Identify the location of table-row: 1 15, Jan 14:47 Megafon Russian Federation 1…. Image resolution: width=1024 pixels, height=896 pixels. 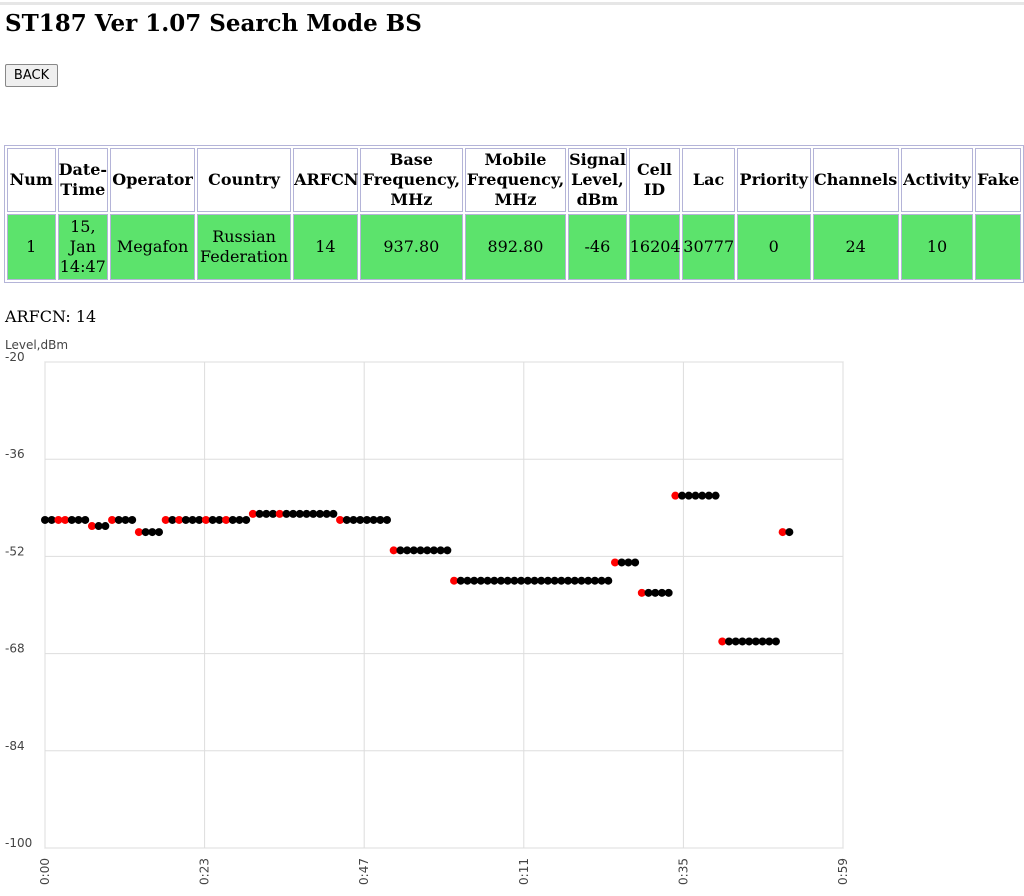
(514, 247).